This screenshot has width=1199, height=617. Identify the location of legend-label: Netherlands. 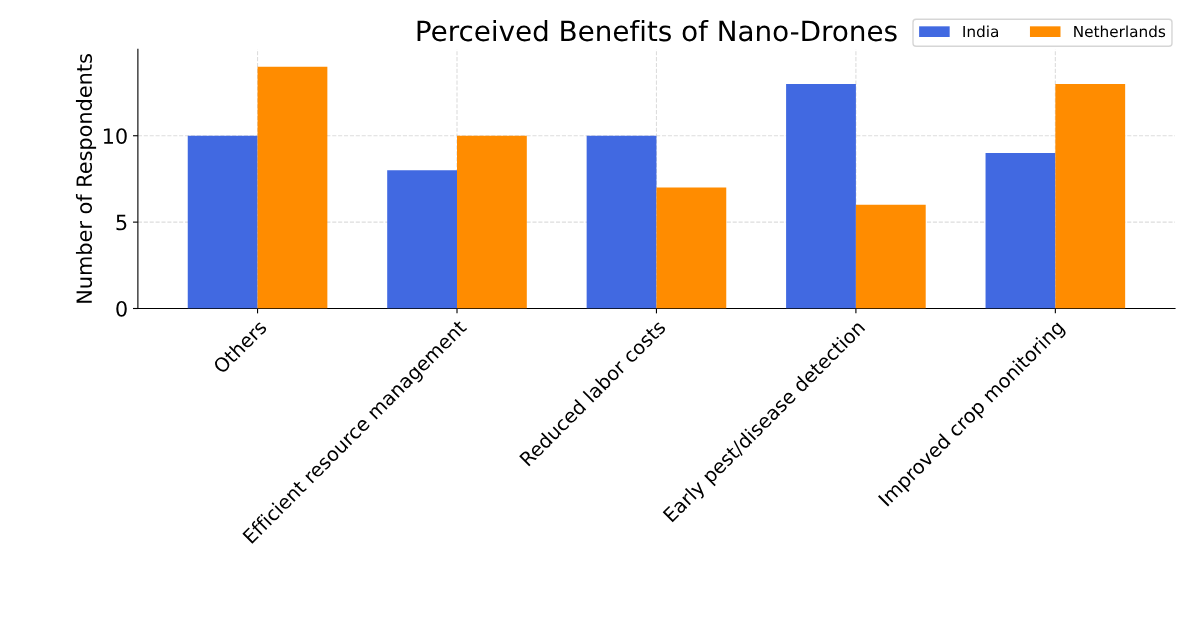
(1120, 31).